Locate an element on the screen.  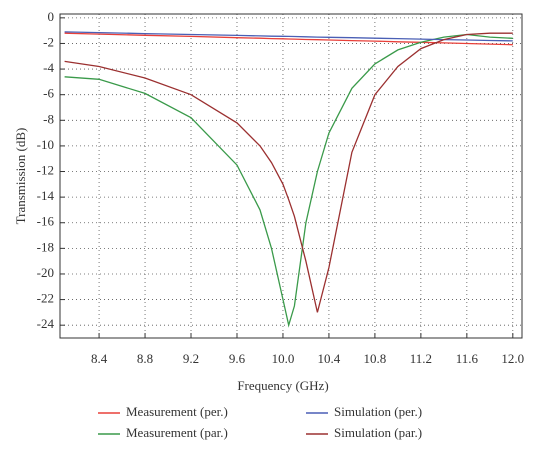
x-tick-label: 8.4 is located at coordinates (99, 358).